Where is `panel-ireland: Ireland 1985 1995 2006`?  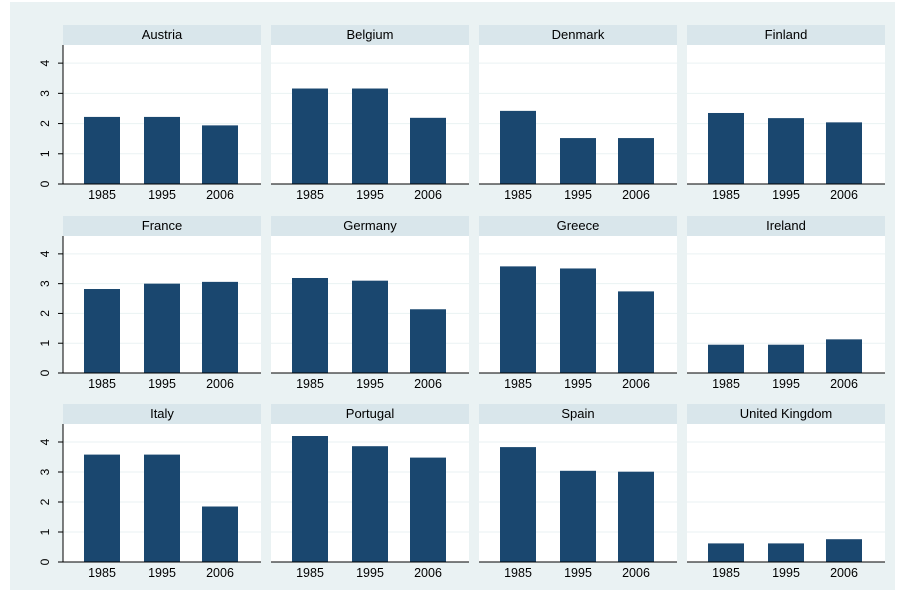
panel-ireland: Ireland 1985 1995 2006 is located at coordinates (786, 303).